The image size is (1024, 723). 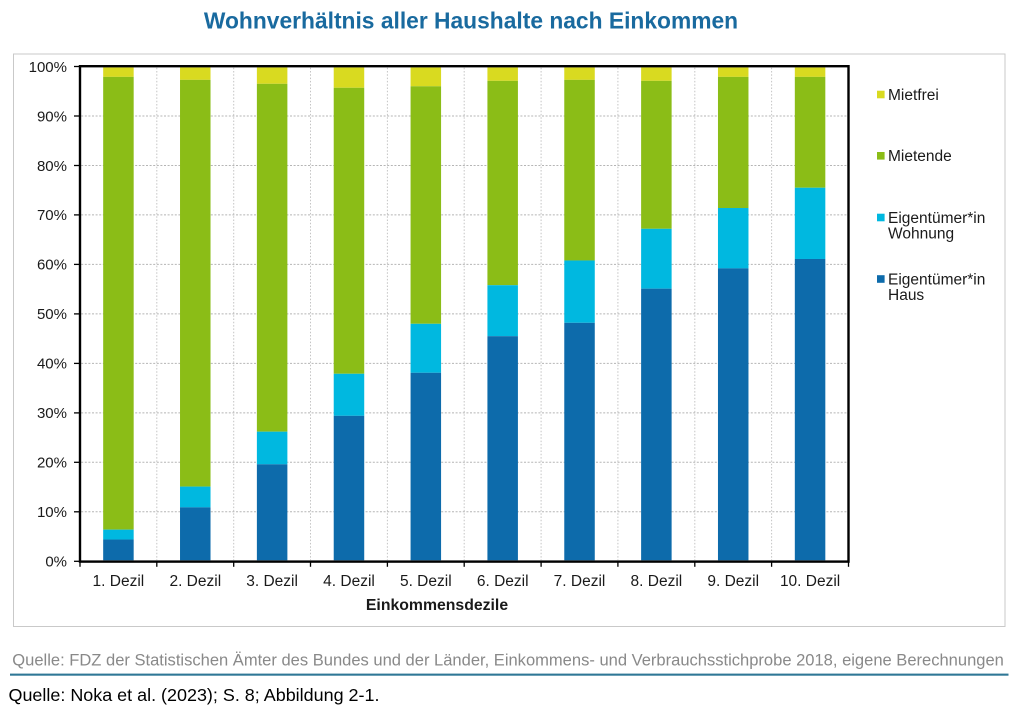 What do you see at coordinates (52, 166) in the screenshot?
I see `svg-text: 80%` at bounding box center [52, 166].